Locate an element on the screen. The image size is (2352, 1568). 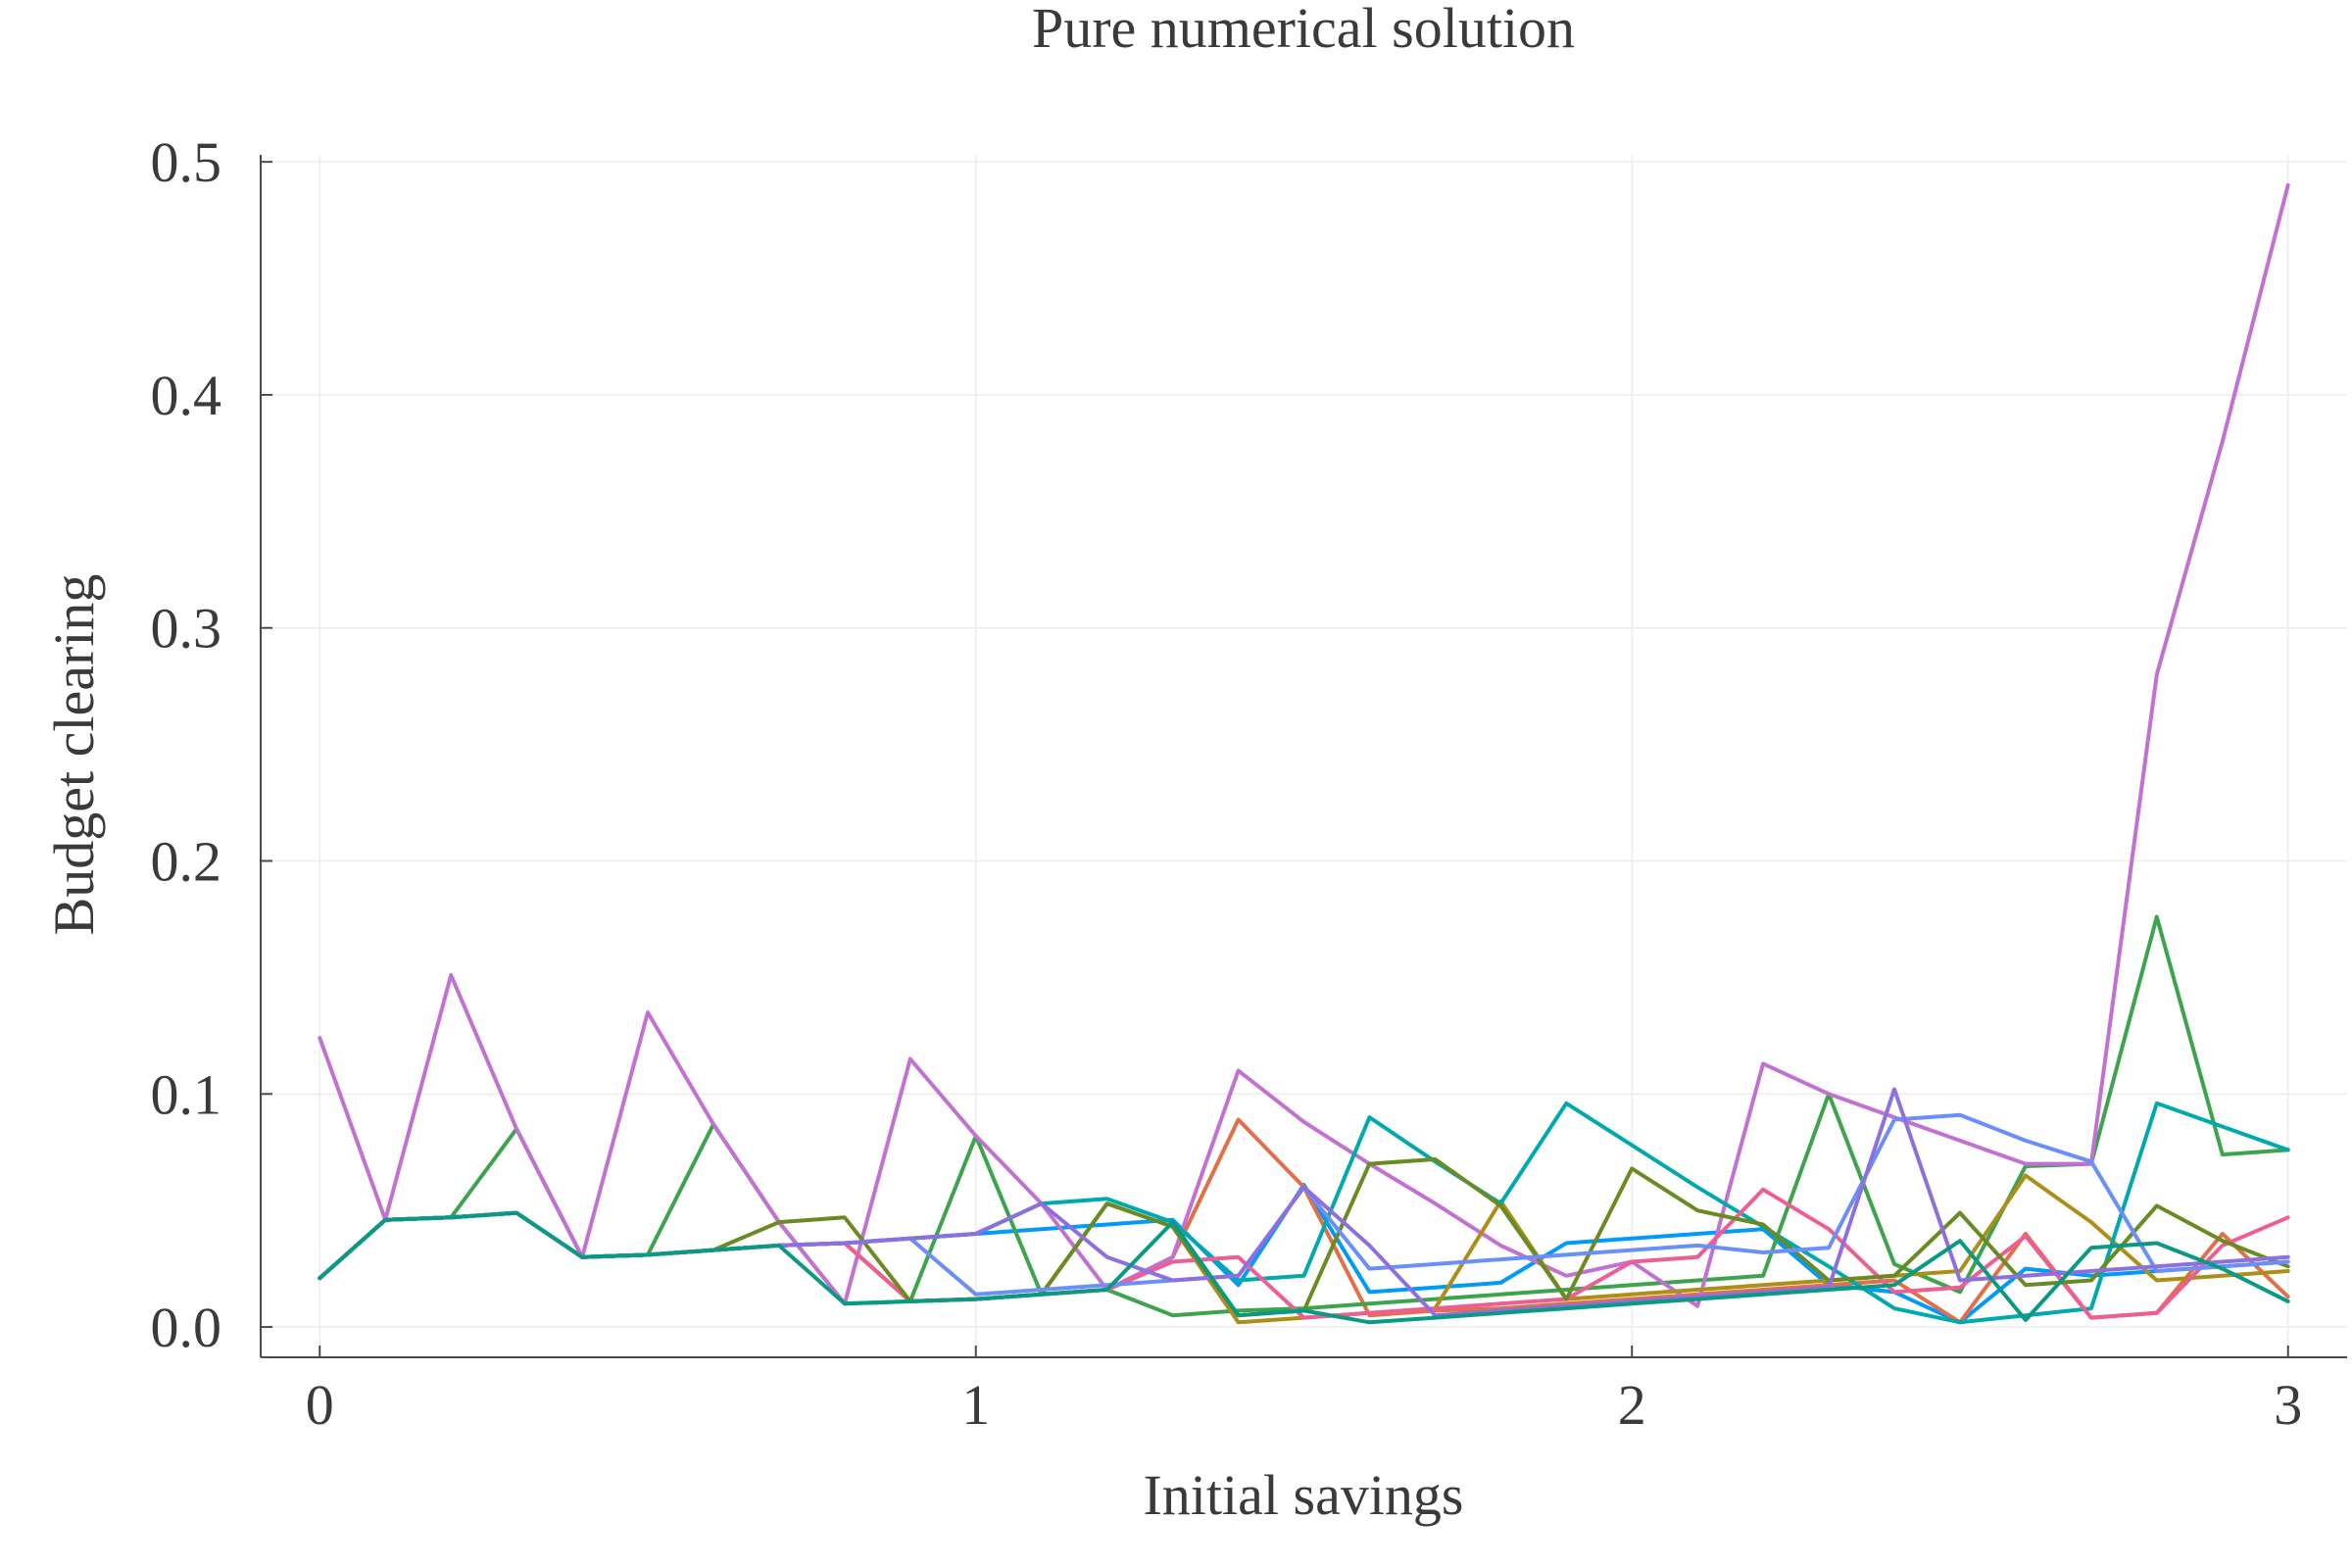
y-tick-label: 0.5 is located at coordinates (186, 162).